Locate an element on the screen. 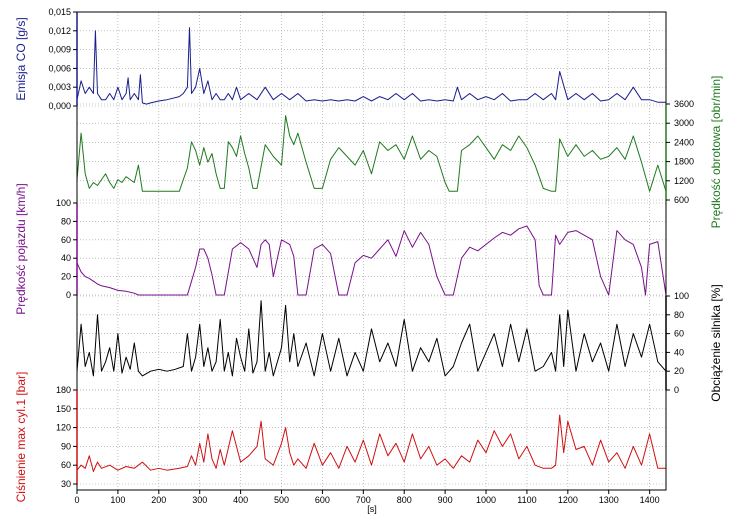 The width and height of the screenshot is (738, 516). x-tick-label: 300 is located at coordinates (199, 500).